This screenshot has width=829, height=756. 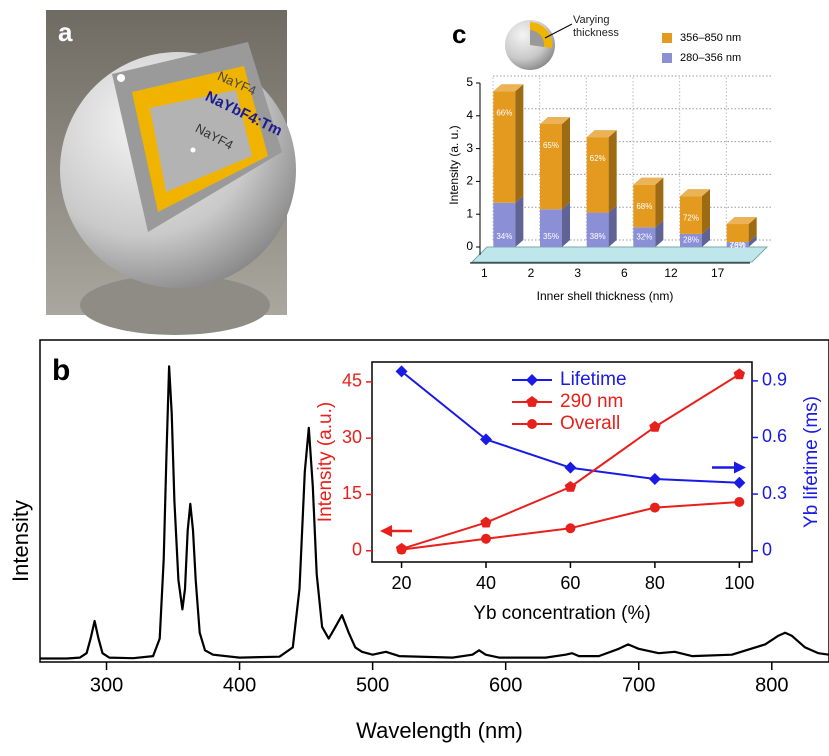 What do you see at coordinates (239, 685) in the screenshot?
I see `x-tick-label: 400` at bounding box center [239, 685].